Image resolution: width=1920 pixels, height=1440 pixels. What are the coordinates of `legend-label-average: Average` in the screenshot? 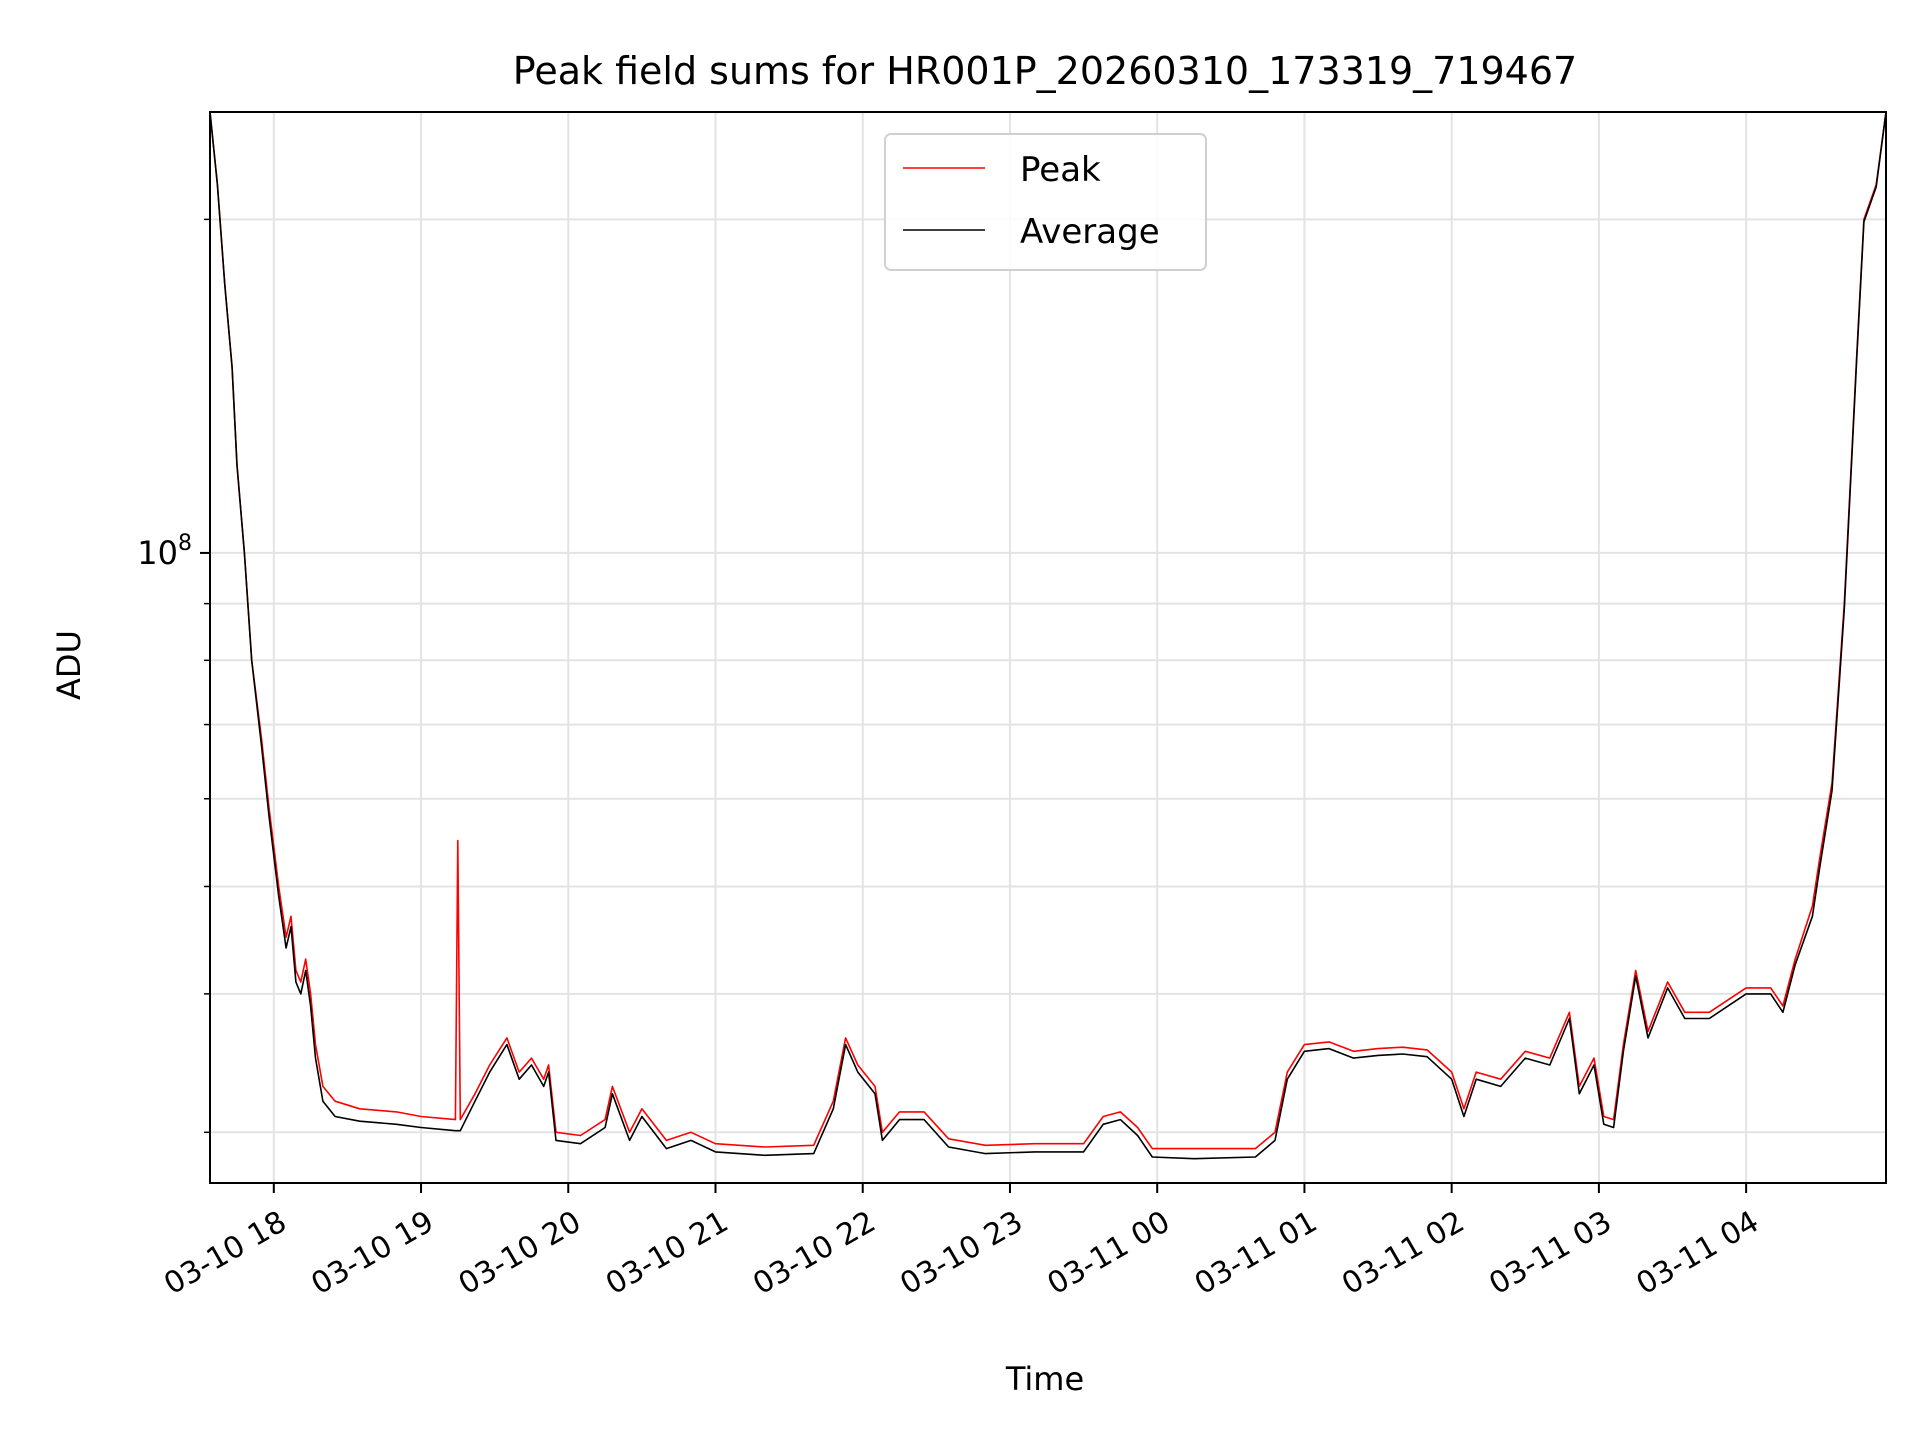 It's located at (1090, 232).